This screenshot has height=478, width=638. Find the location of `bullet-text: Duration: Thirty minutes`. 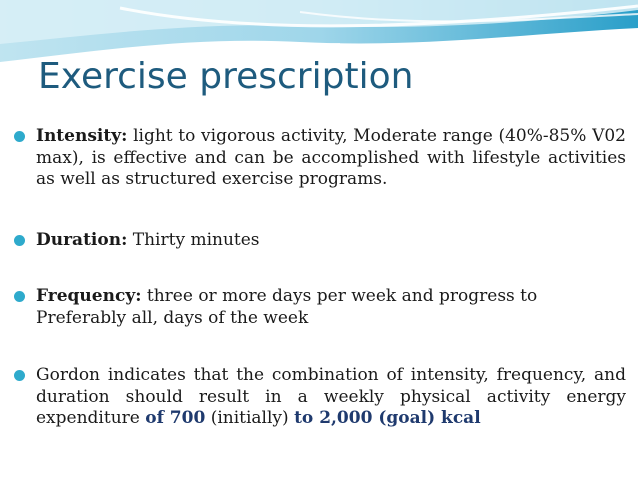

bullet-text: Duration: Thirty minutes is located at coordinates (331, 241).